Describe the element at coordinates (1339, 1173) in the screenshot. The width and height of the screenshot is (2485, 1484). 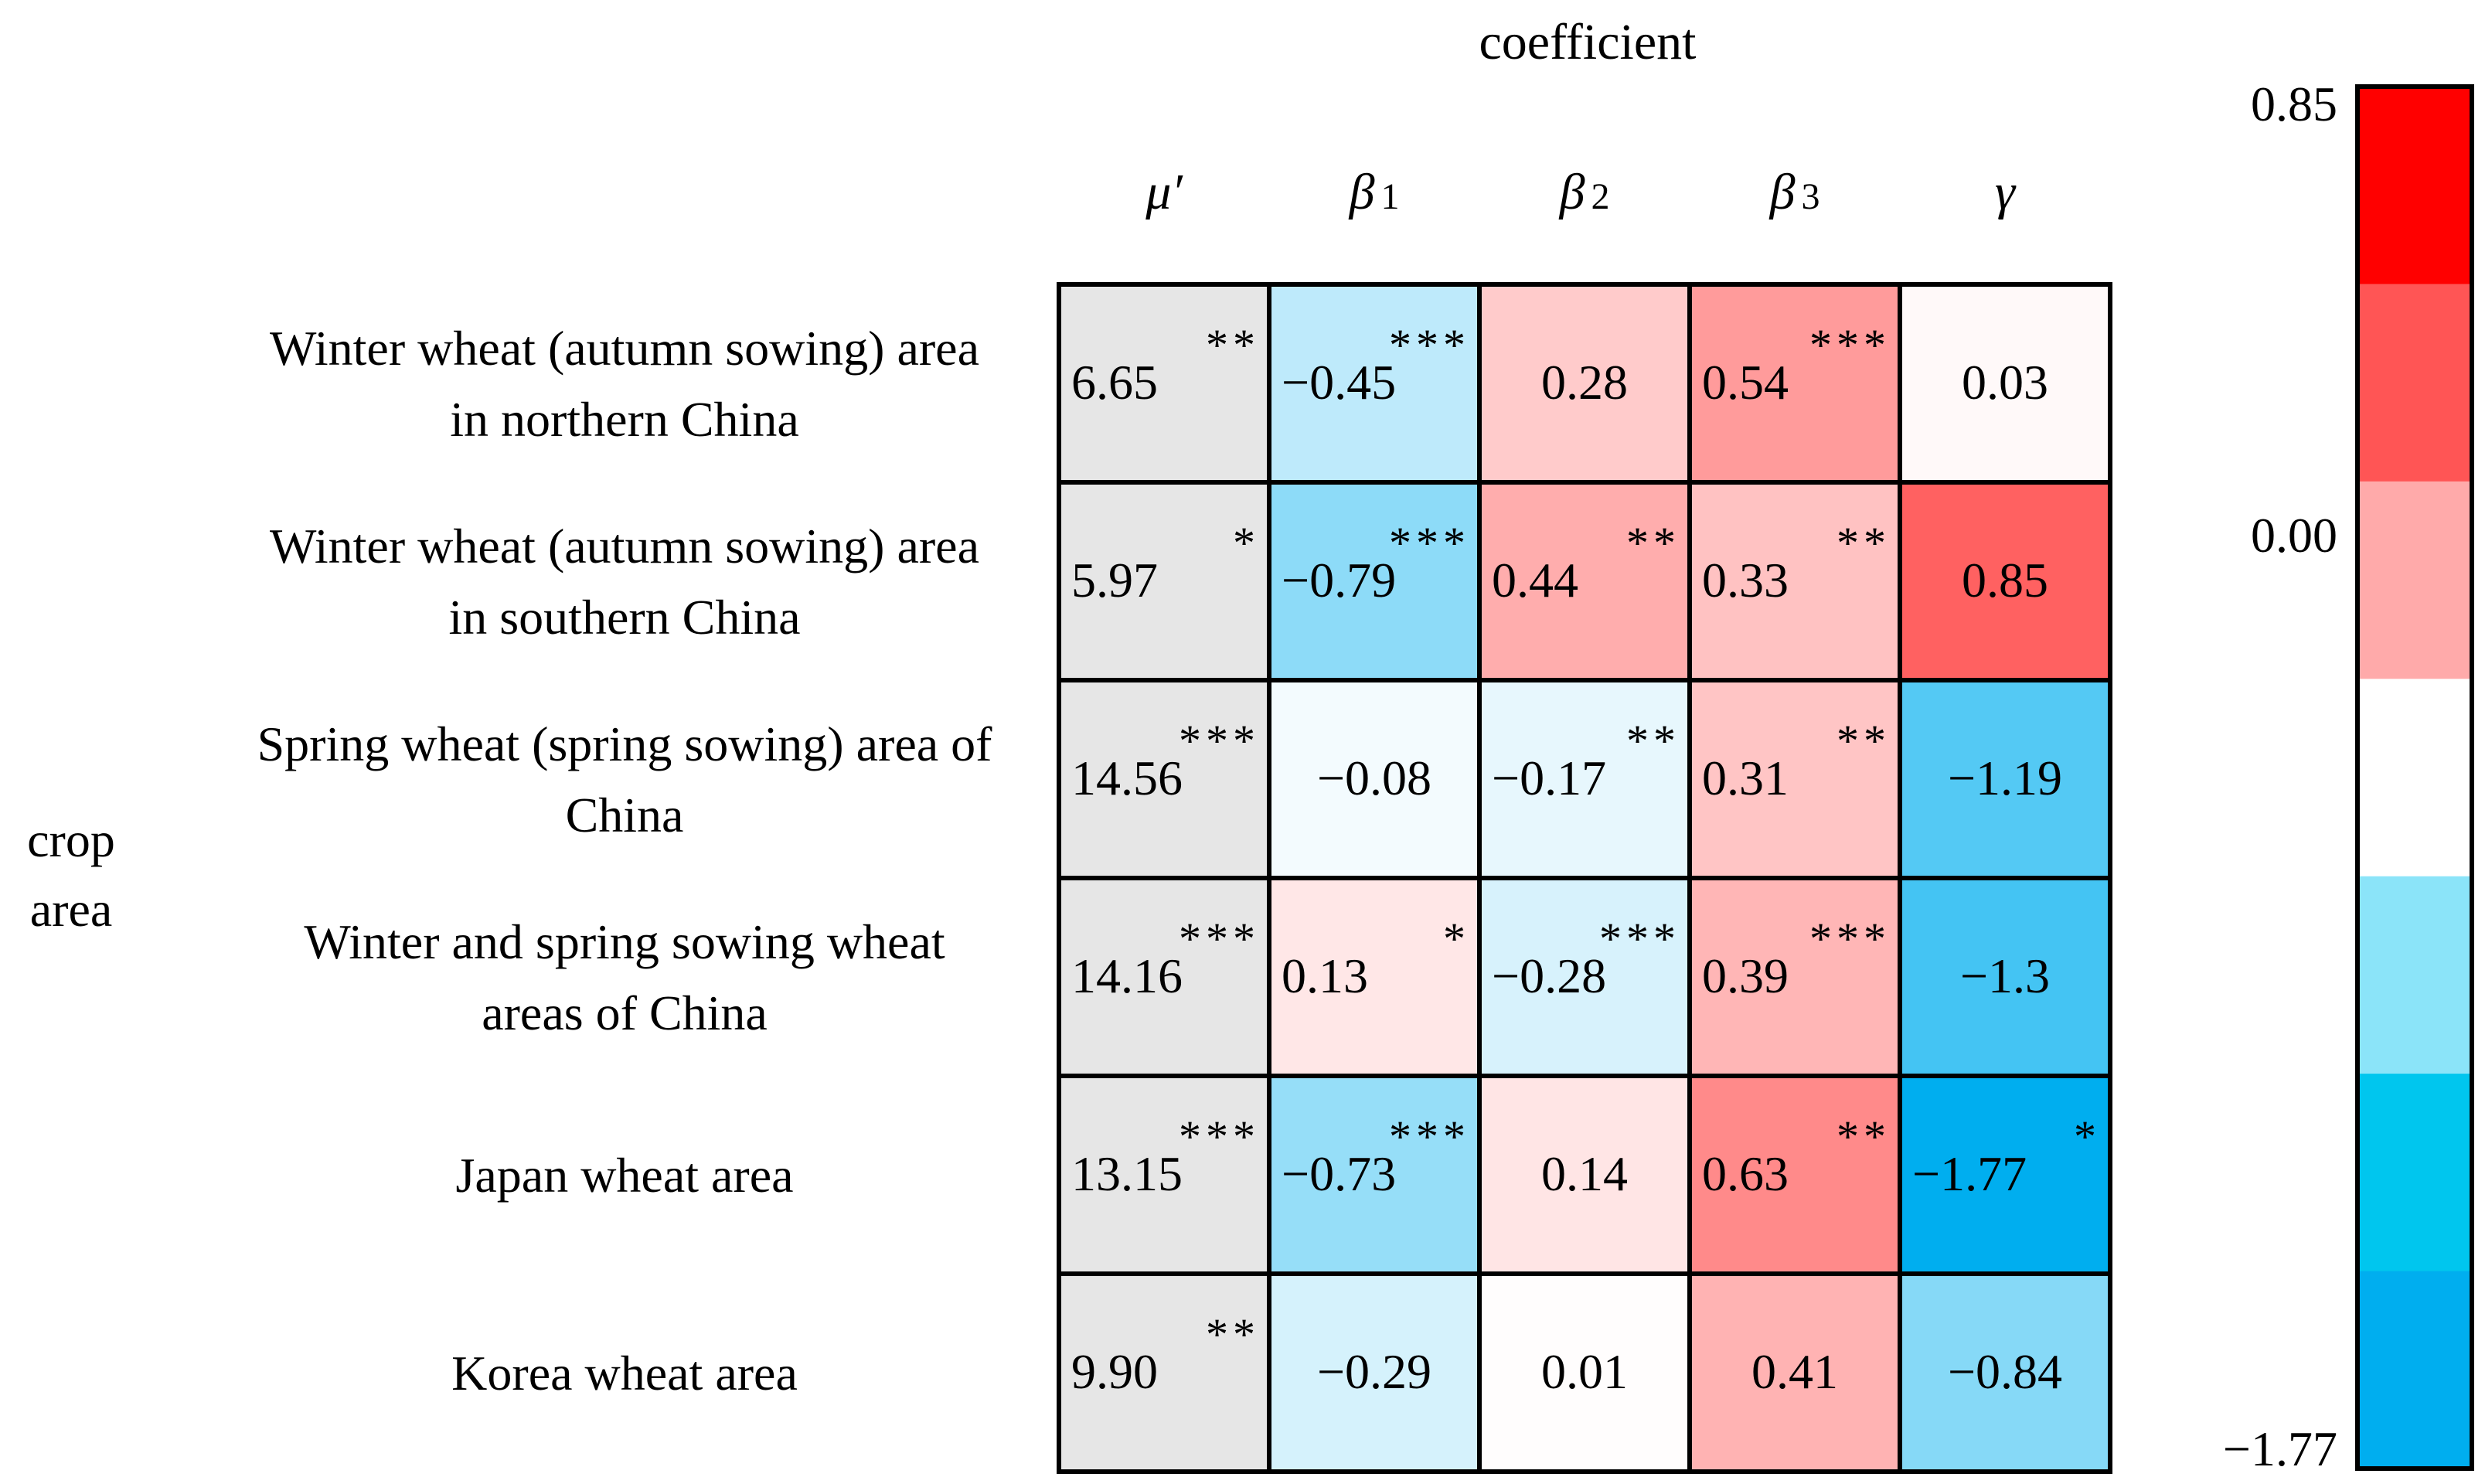
I see `cell-value-label: −0.73` at that location.